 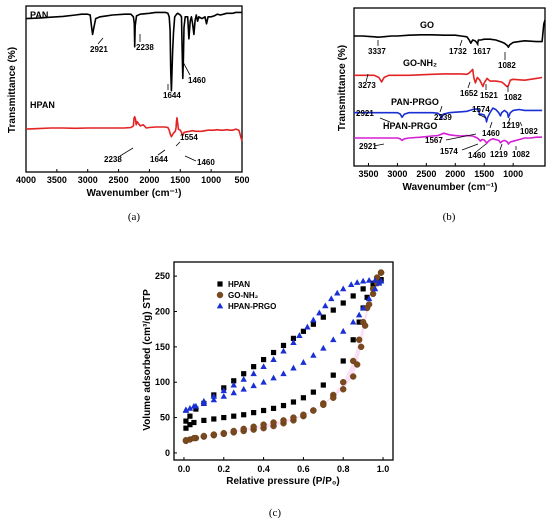 What do you see at coordinates (241, 180) in the screenshot?
I see `panel-a-x-tick-label: 500` at bounding box center [241, 180].